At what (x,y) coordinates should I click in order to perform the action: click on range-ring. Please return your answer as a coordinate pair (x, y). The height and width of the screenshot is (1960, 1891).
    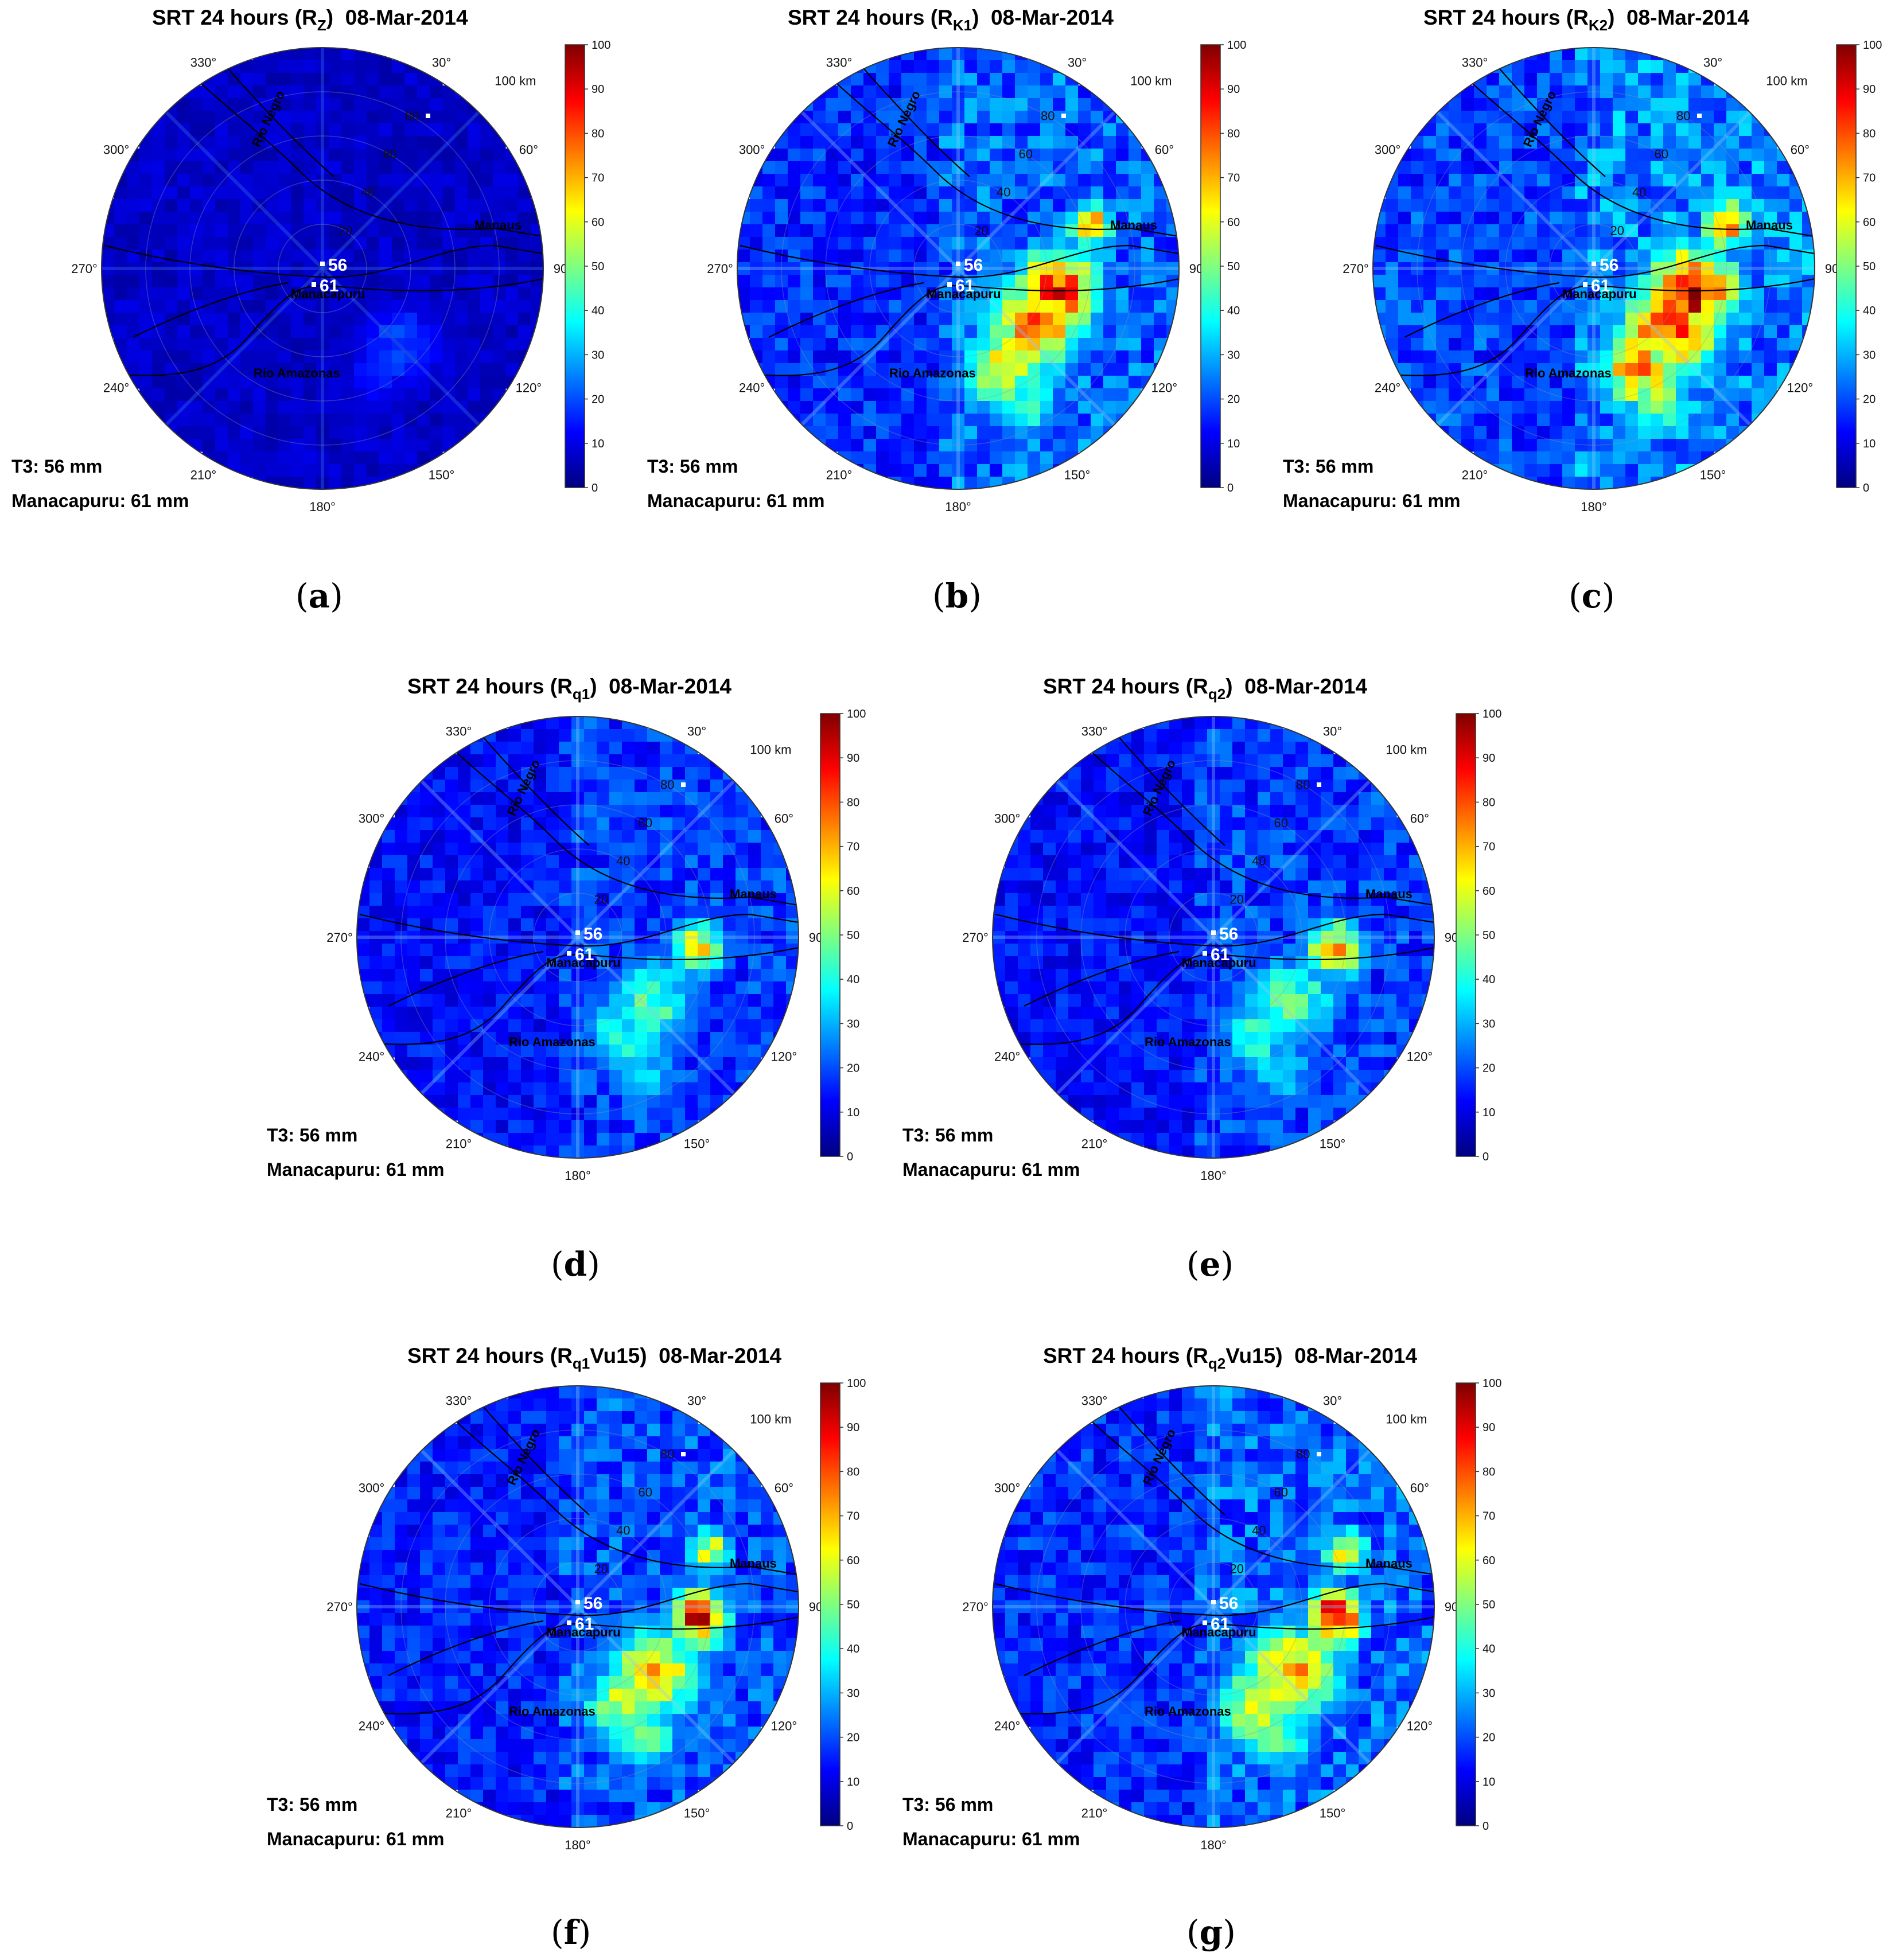
    Looking at the image, I should click on (1594, 268).